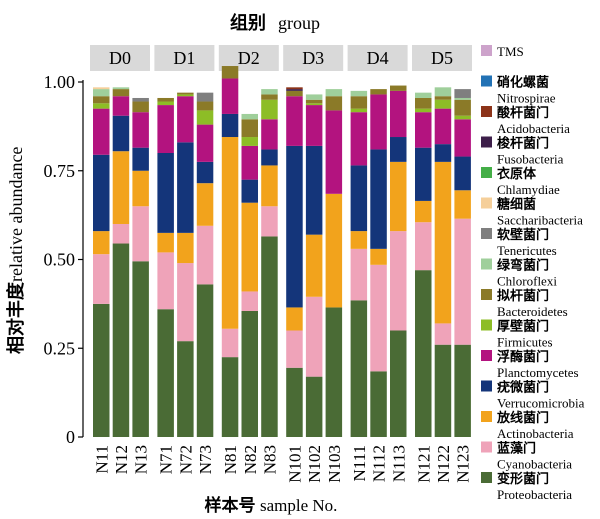 The height and width of the screenshot is (519, 600). What do you see at coordinates (378, 58) in the screenshot?
I see `facet-label-D4: D4` at bounding box center [378, 58].